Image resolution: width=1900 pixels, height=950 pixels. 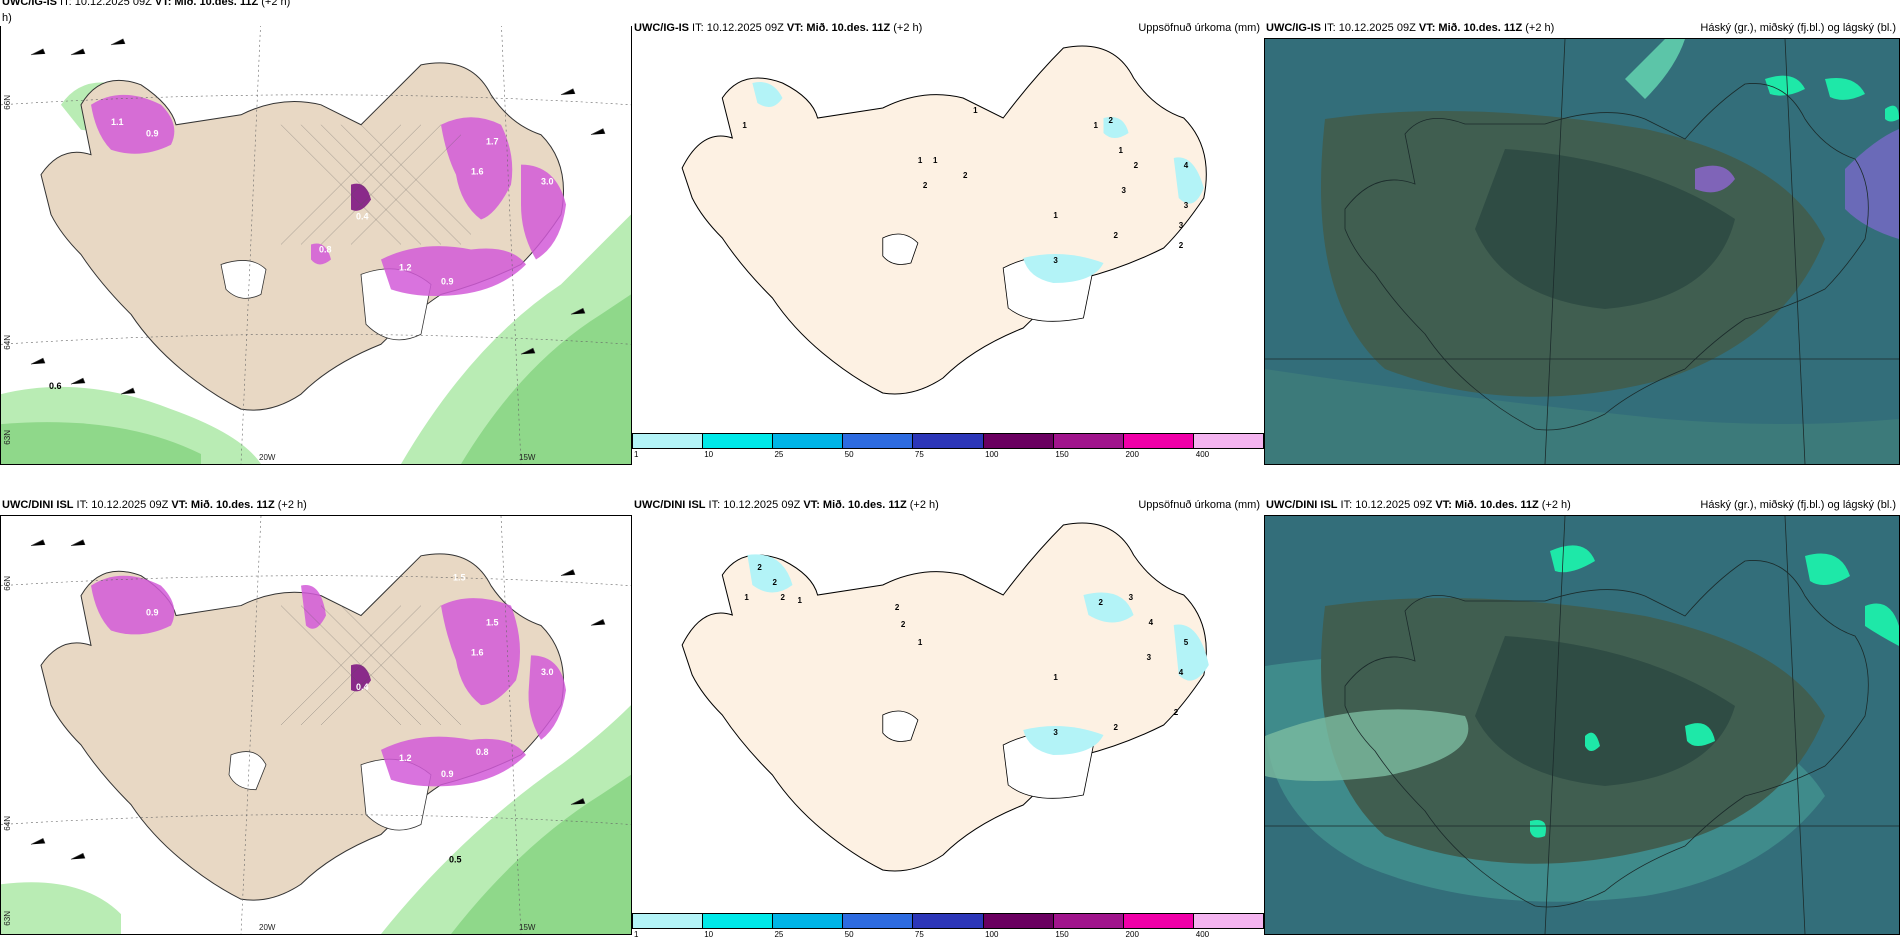 What do you see at coordinates (636, 454) in the screenshot?
I see `colorbar-tick-label: 1` at bounding box center [636, 454].